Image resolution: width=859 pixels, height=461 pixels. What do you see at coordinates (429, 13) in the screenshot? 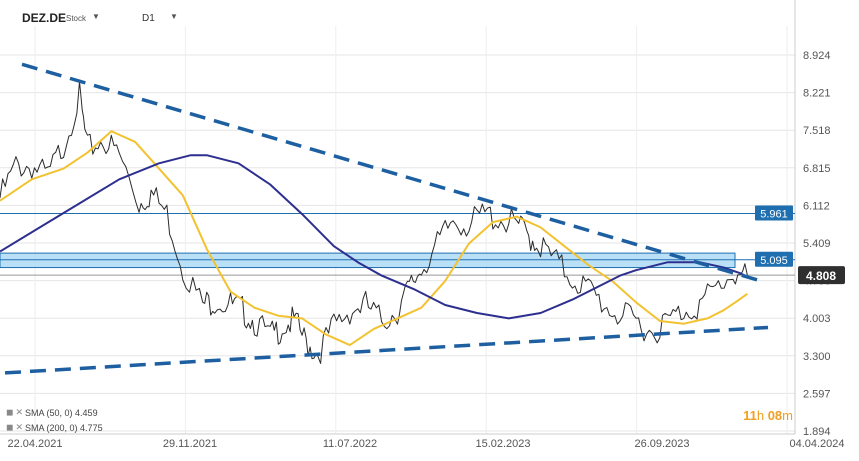
I see `chart-toolbar: DEZ.DE Stock ▼ D1 ▼` at bounding box center [429, 13].